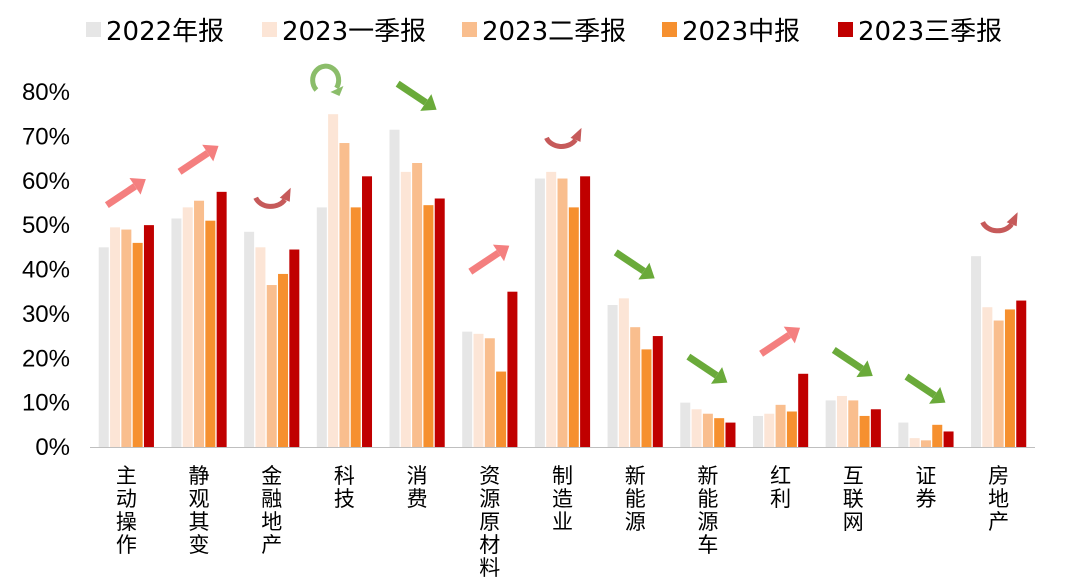 The image size is (1080, 579). Describe the element at coordinates (46, 270) in the screenshot. I see `y-axis: 0% 10% 20% 30% 40% 50% 60% 70% 80%` at that location.